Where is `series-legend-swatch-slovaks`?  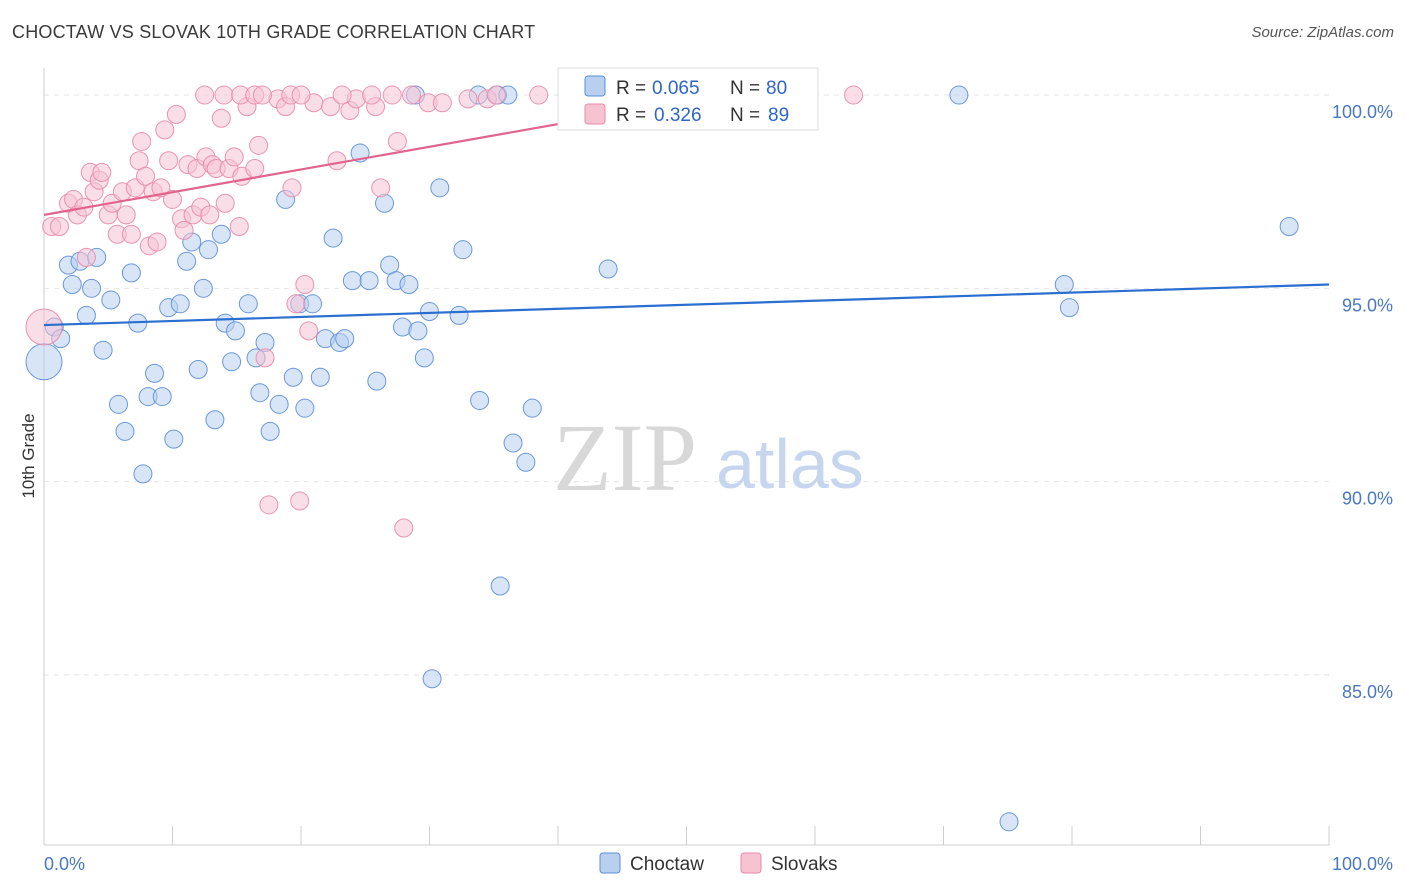 series-legend-swatch-slovaks is located at coordinates (751, 863).